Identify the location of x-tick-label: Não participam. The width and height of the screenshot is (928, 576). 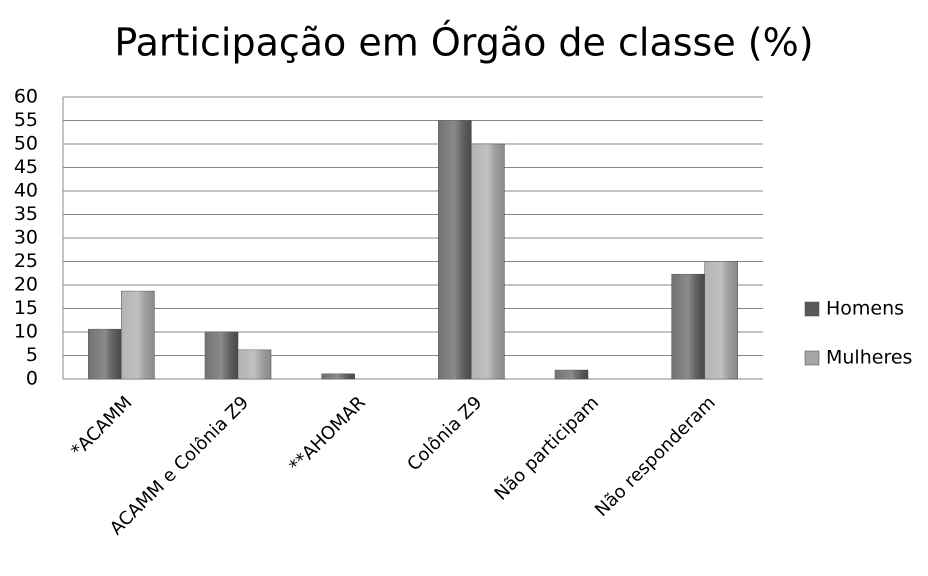
(547, 448).